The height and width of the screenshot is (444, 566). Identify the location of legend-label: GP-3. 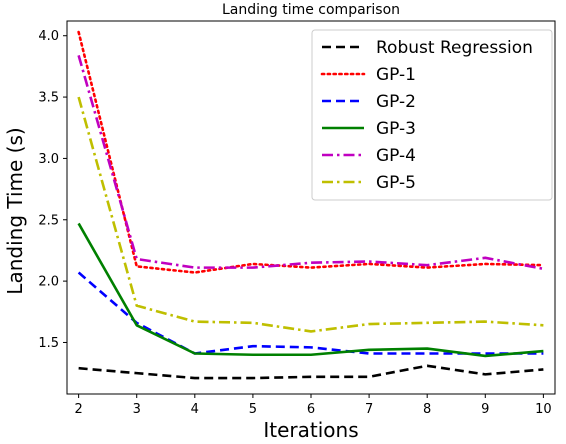
(396, 129).